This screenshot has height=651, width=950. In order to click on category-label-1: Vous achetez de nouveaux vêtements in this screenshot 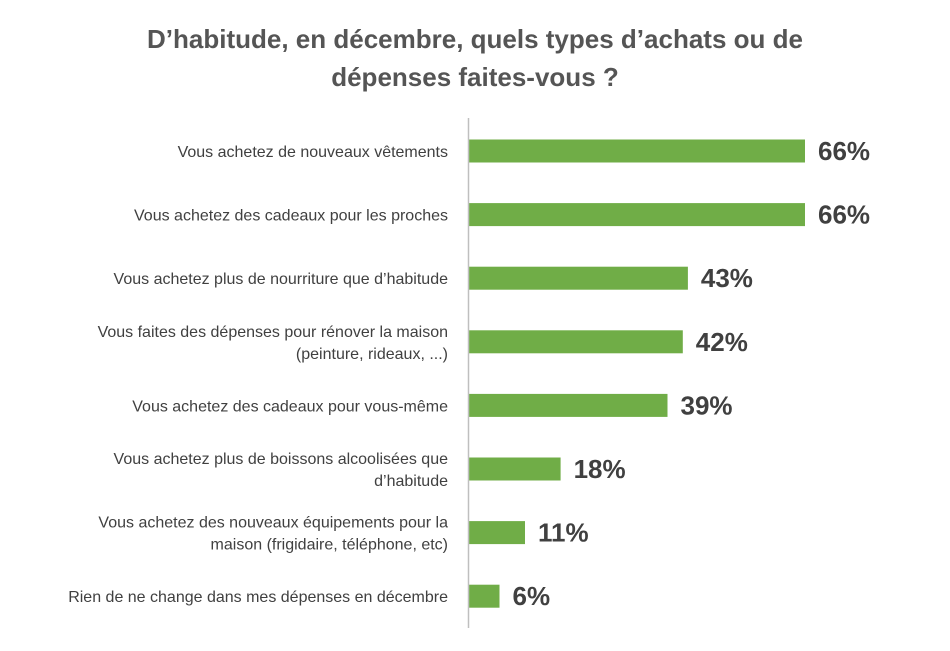, I will do `click(313, 152)`.